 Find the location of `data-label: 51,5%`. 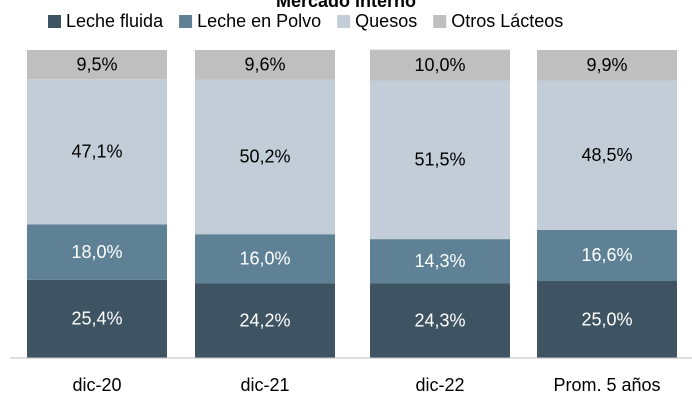

data-label: 51,5% is located at coordinates (439, 160).